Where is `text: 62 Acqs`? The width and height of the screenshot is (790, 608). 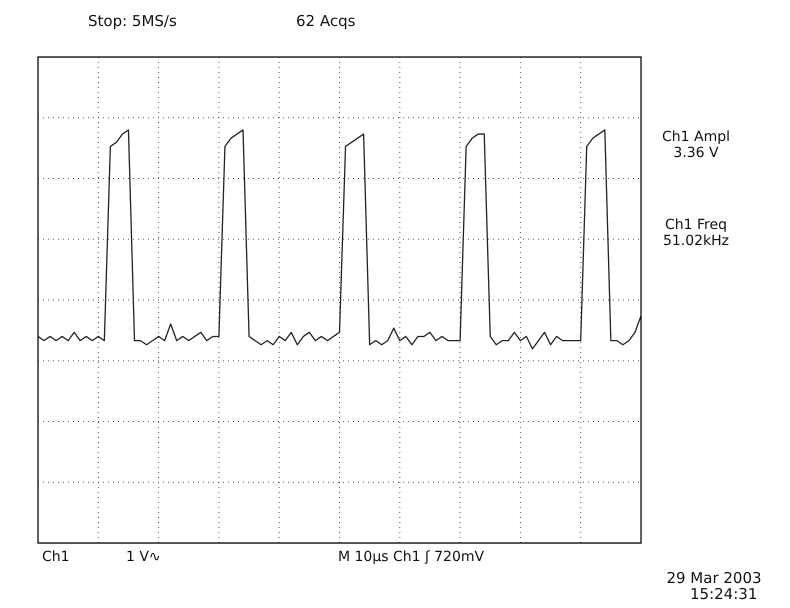 text: 62 Acqs is located at coordinates (326, 21).